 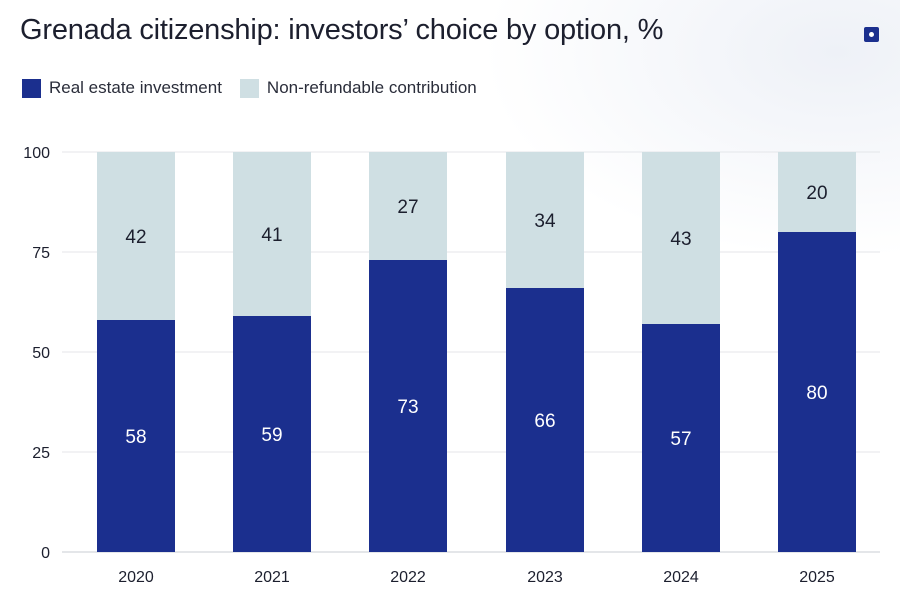 What do you see at coordinates (45, 553) in the screenshot?
I see `y-tick-label-0: 0` at bounding box center [45, 553].